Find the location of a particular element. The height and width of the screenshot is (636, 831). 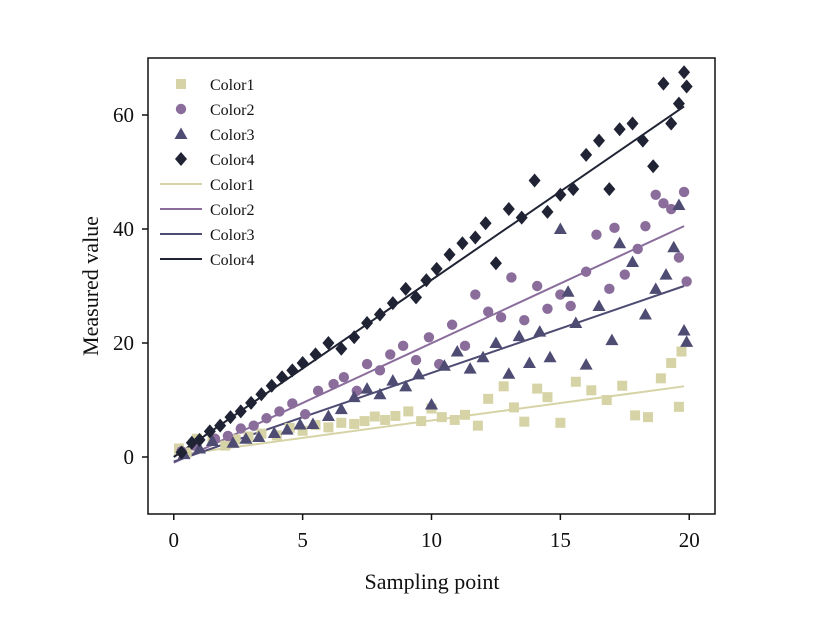

y-axis-title: Measured value is located at coordinates (90, 286).